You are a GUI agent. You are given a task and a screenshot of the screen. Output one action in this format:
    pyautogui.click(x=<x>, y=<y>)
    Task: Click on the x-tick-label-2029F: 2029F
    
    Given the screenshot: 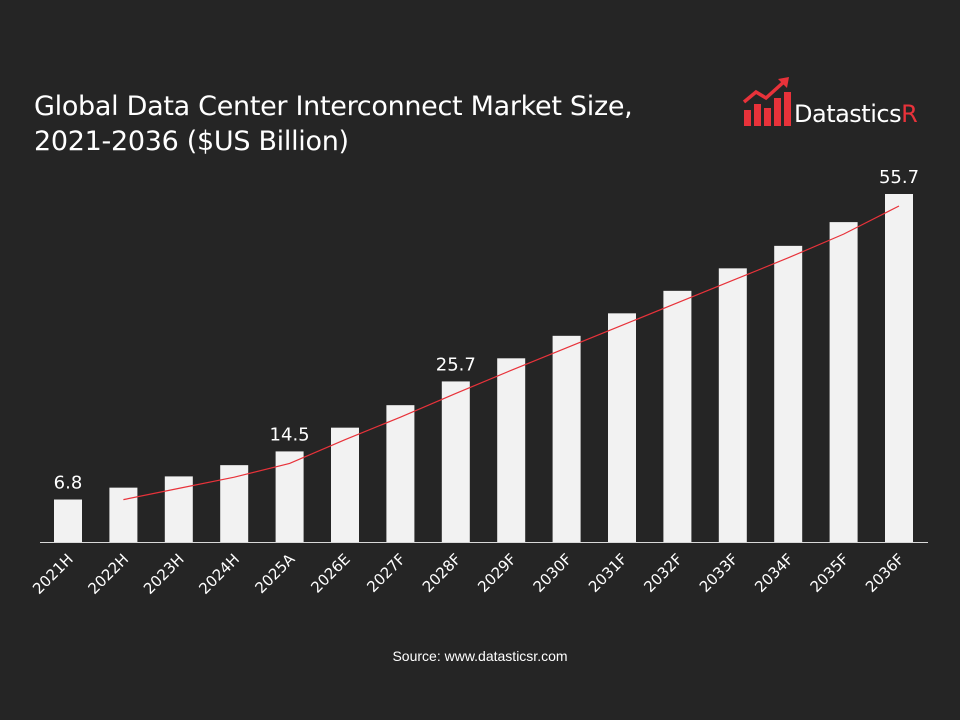 What is the action you would take?
    pyautogui.click(x=497, y=573)
    